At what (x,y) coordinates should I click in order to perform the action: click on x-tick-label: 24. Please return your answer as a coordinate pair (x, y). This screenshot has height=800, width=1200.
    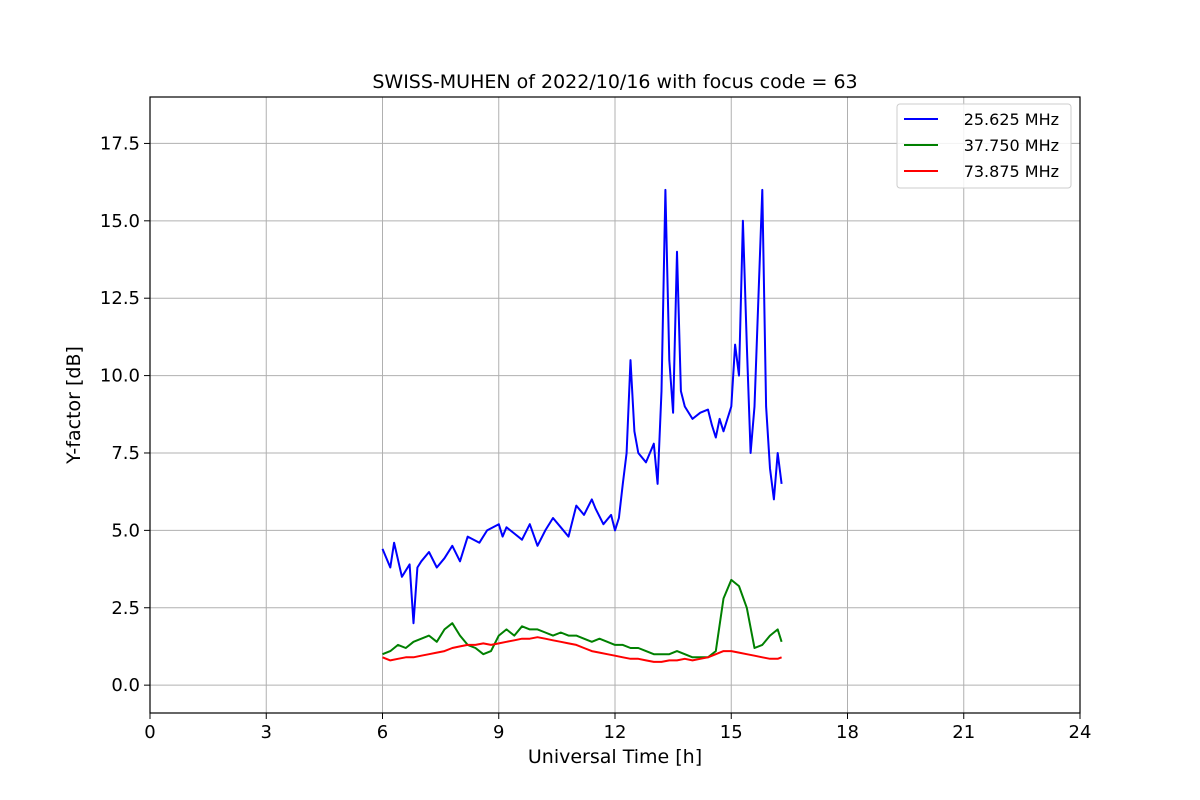
    Looking at the image, I should click on (1080, 732).